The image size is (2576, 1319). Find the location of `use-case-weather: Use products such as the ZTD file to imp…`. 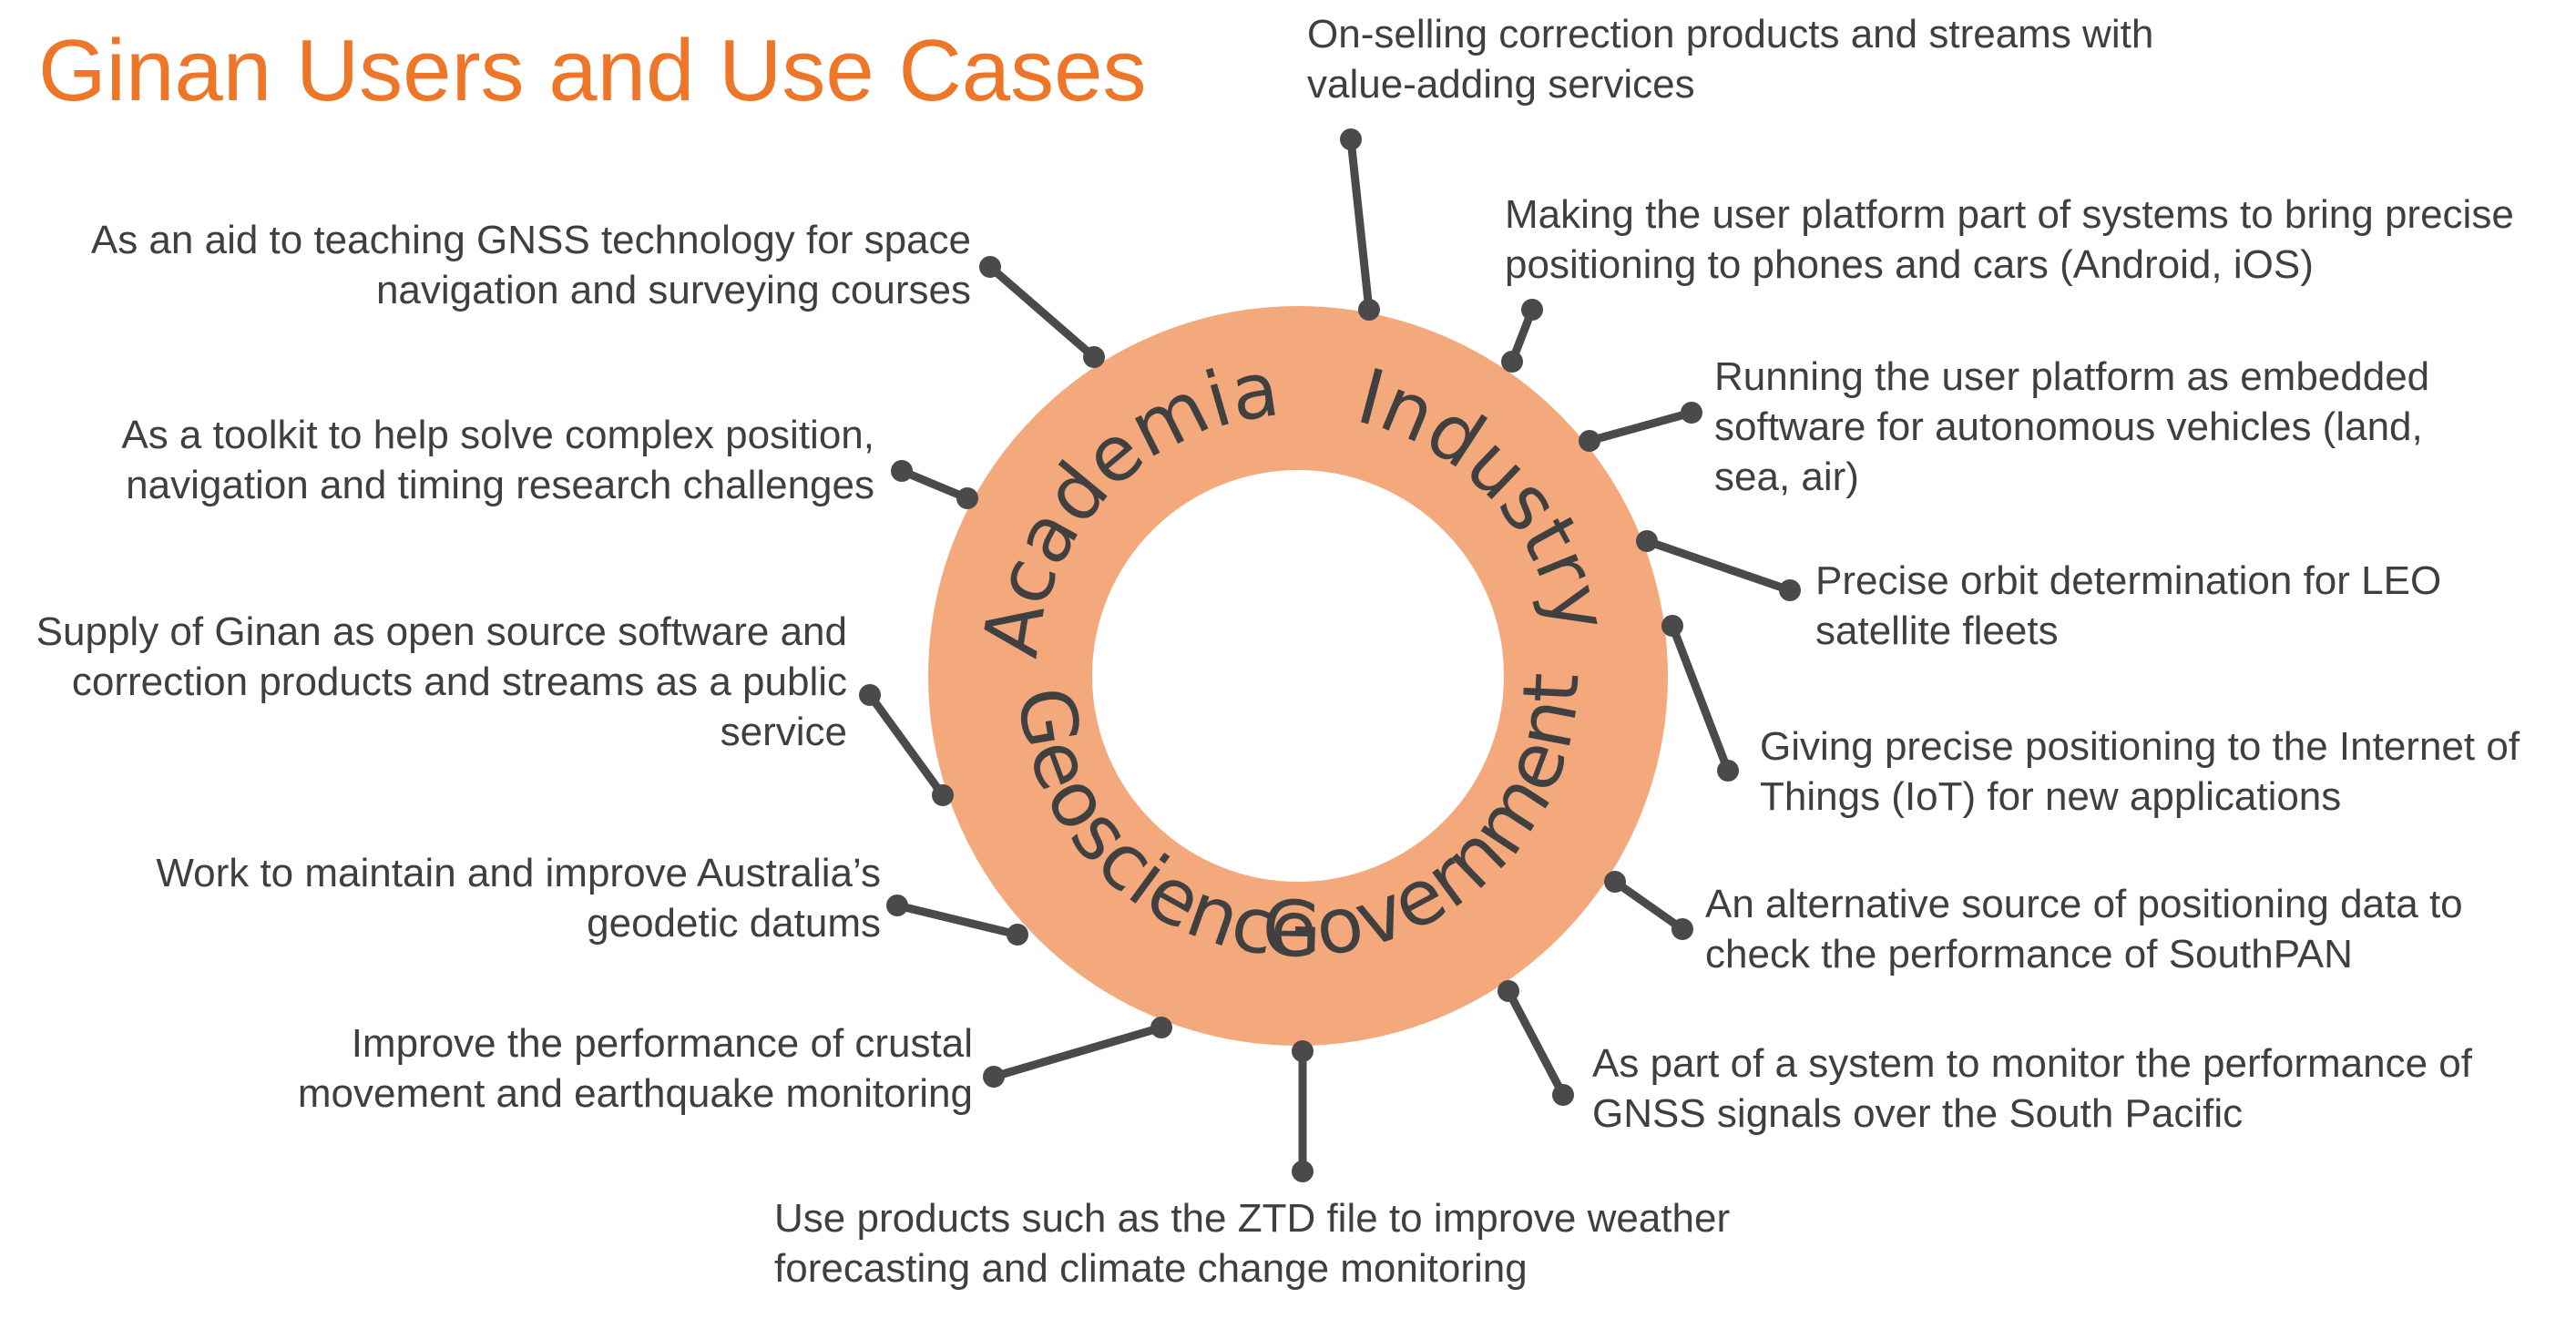

use-case-weather: Use products such as the ZTD file to imp… is located at coordinates (1252, 1243).